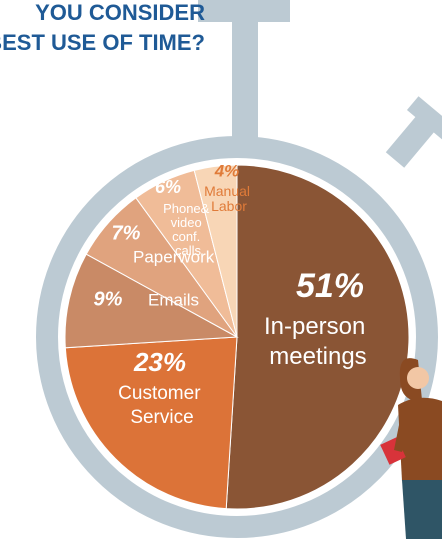 This screenshot has height=539, width=442. What do you see at coordinates (159, 362) in the screenshot?
I see `slice-percent: 23%` at bounding box center [159, 362].